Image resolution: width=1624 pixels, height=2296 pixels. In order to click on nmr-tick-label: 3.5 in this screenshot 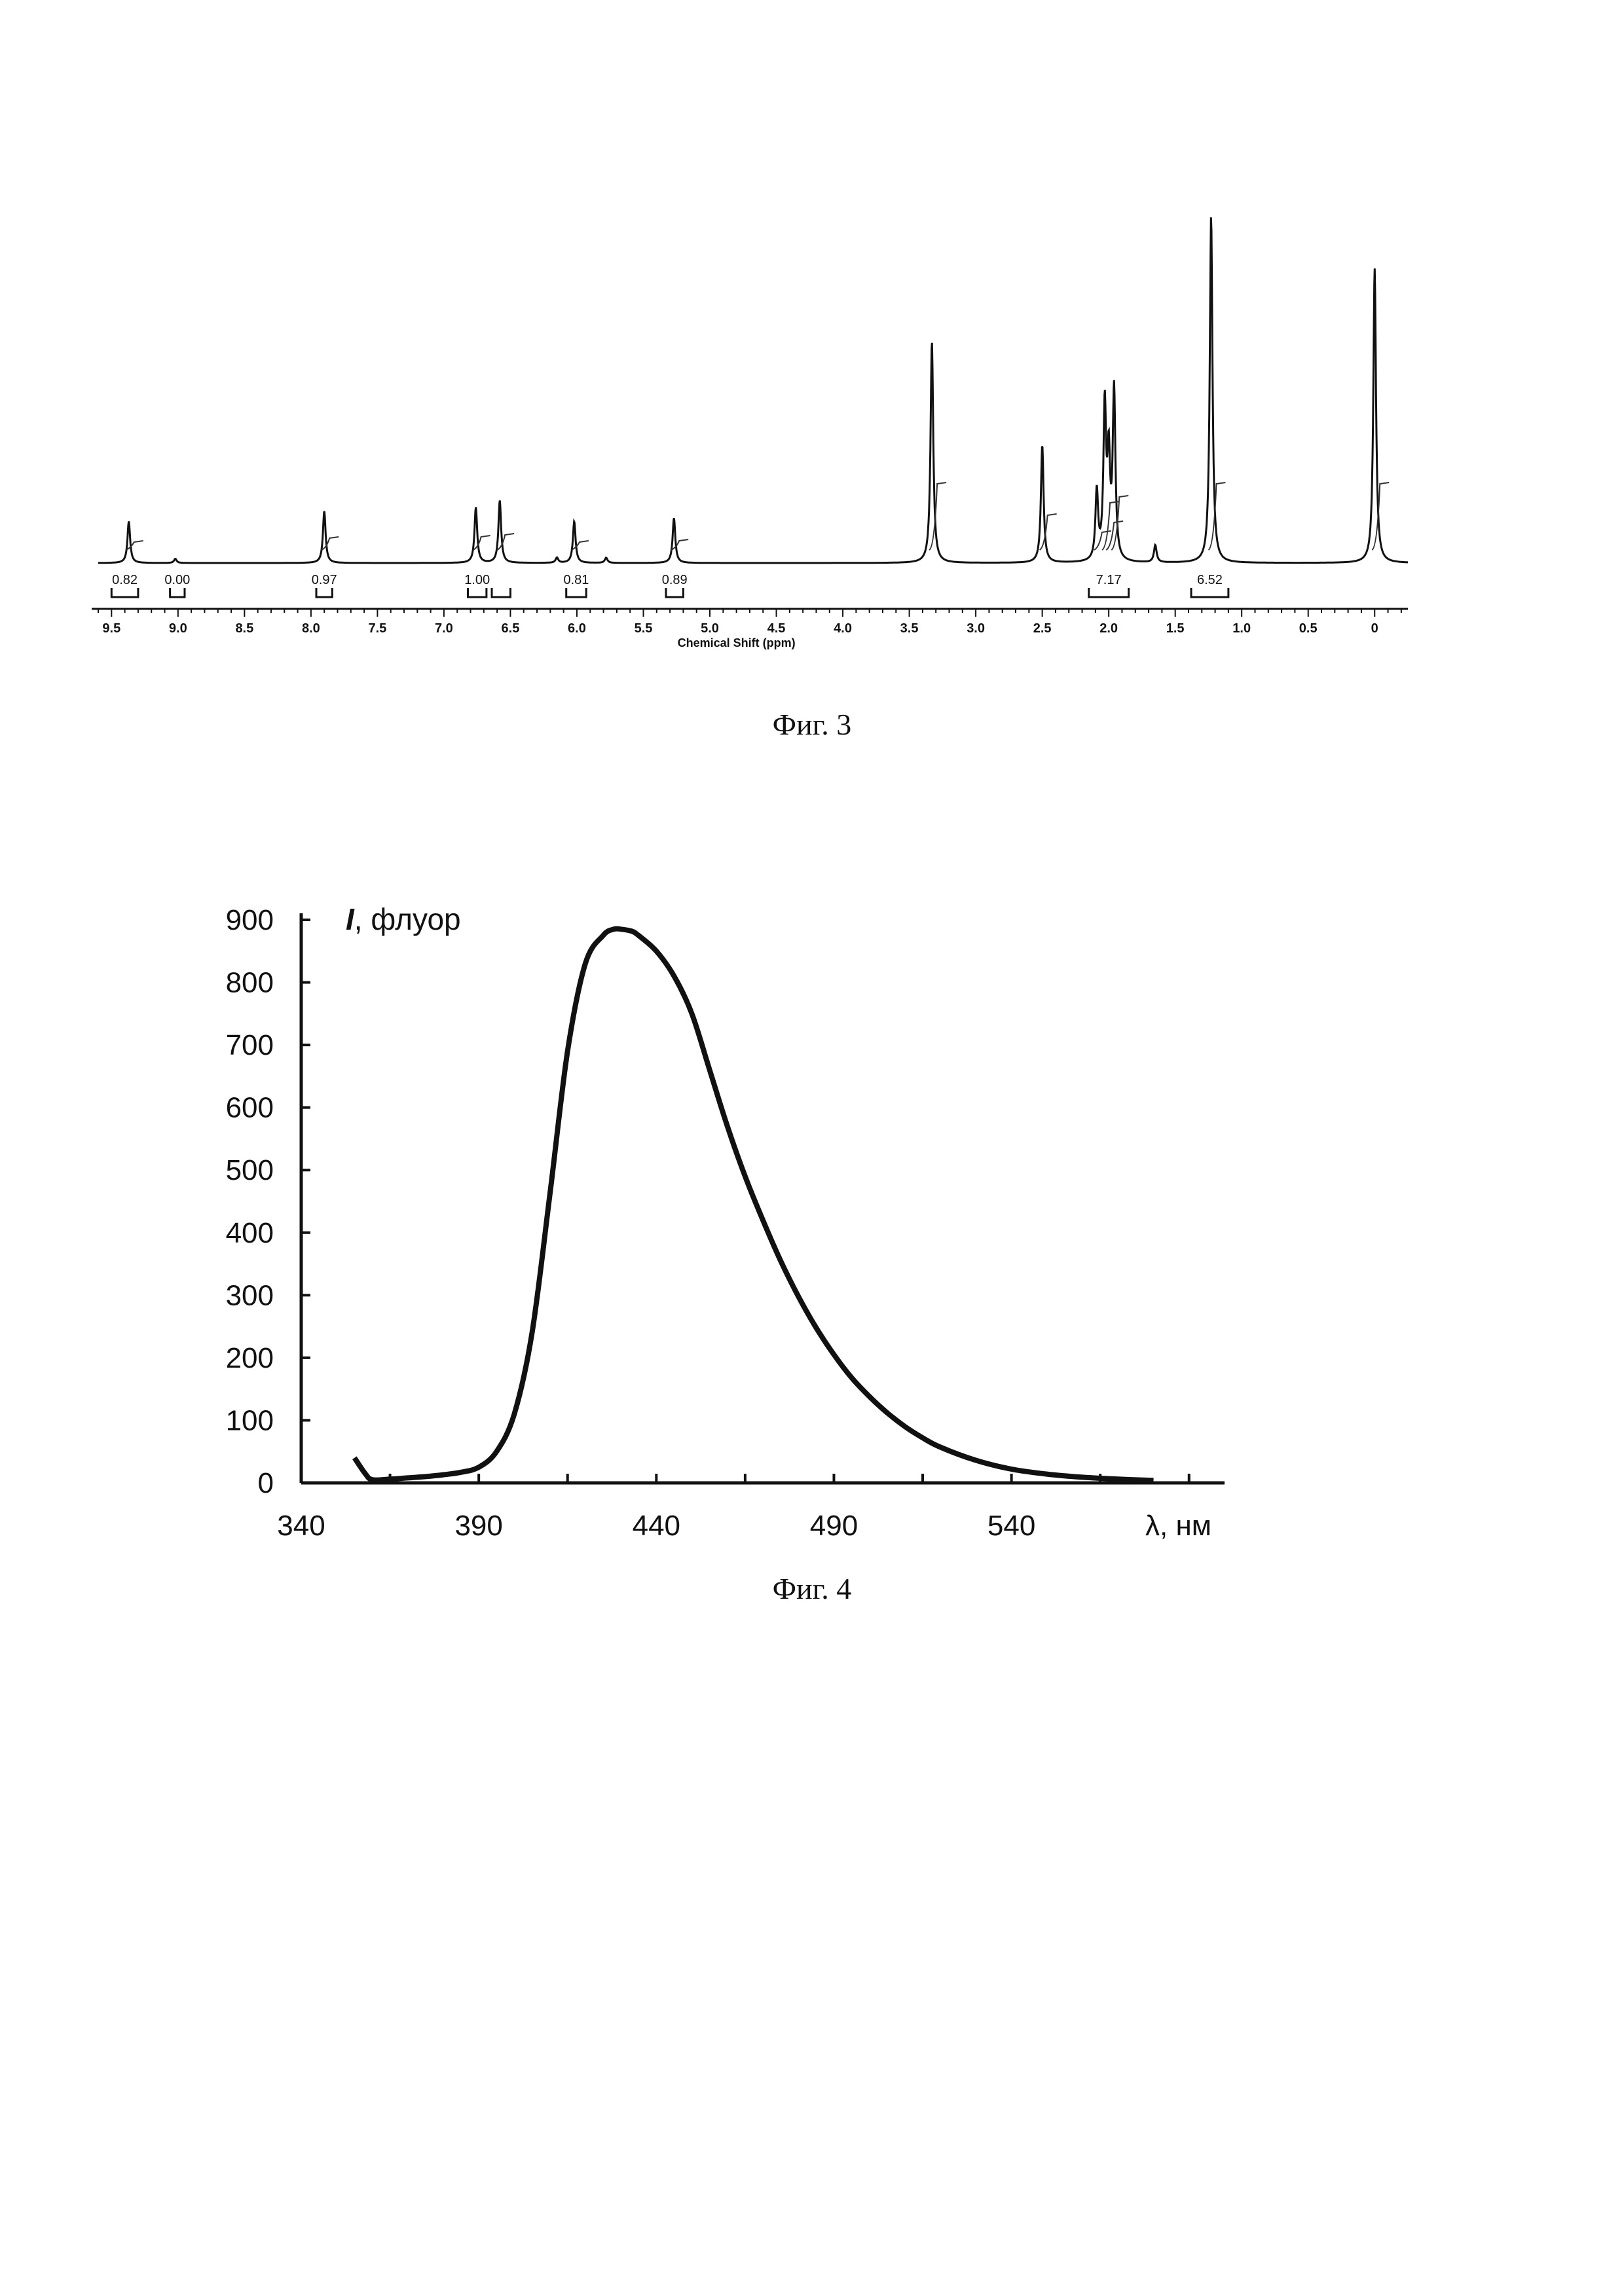, I will do `click(909, 628)`.